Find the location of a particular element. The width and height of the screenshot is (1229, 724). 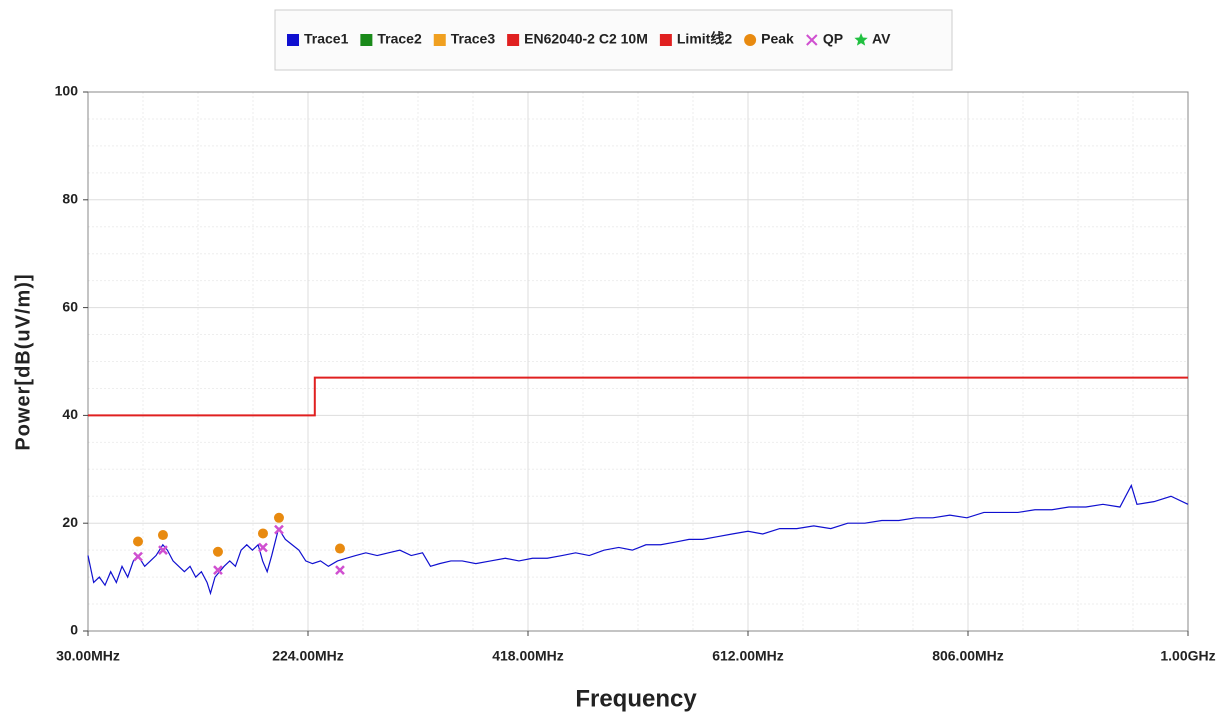

y-axis-title: Power[dB(uV/m)] is located at coordinates (23, 361).